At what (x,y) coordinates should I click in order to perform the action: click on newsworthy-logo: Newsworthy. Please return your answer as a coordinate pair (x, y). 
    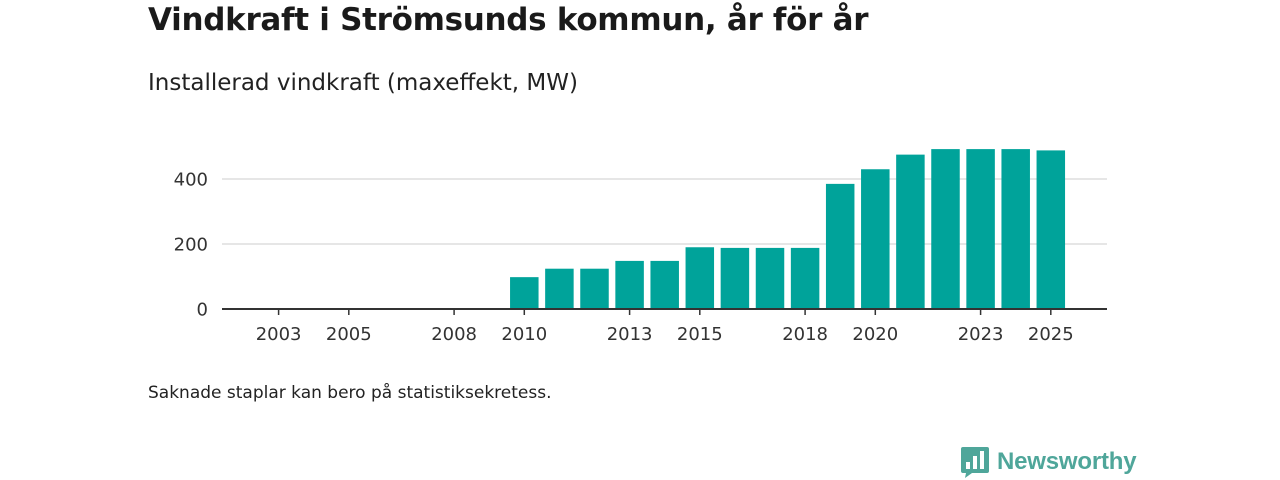
    Looking at the image, I should click on (1048, 462).